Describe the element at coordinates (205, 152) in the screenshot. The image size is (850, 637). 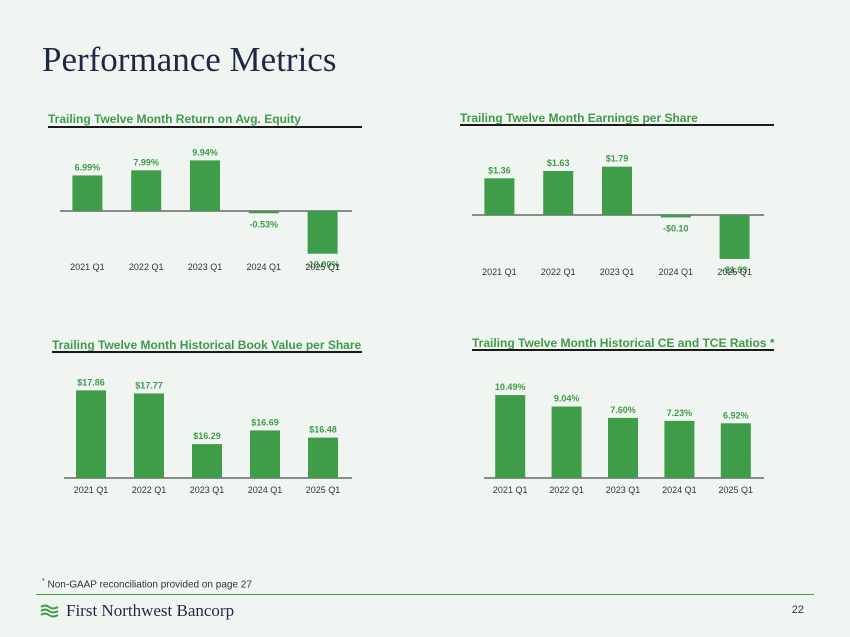
I see `data-label: 9.94%` at that location.